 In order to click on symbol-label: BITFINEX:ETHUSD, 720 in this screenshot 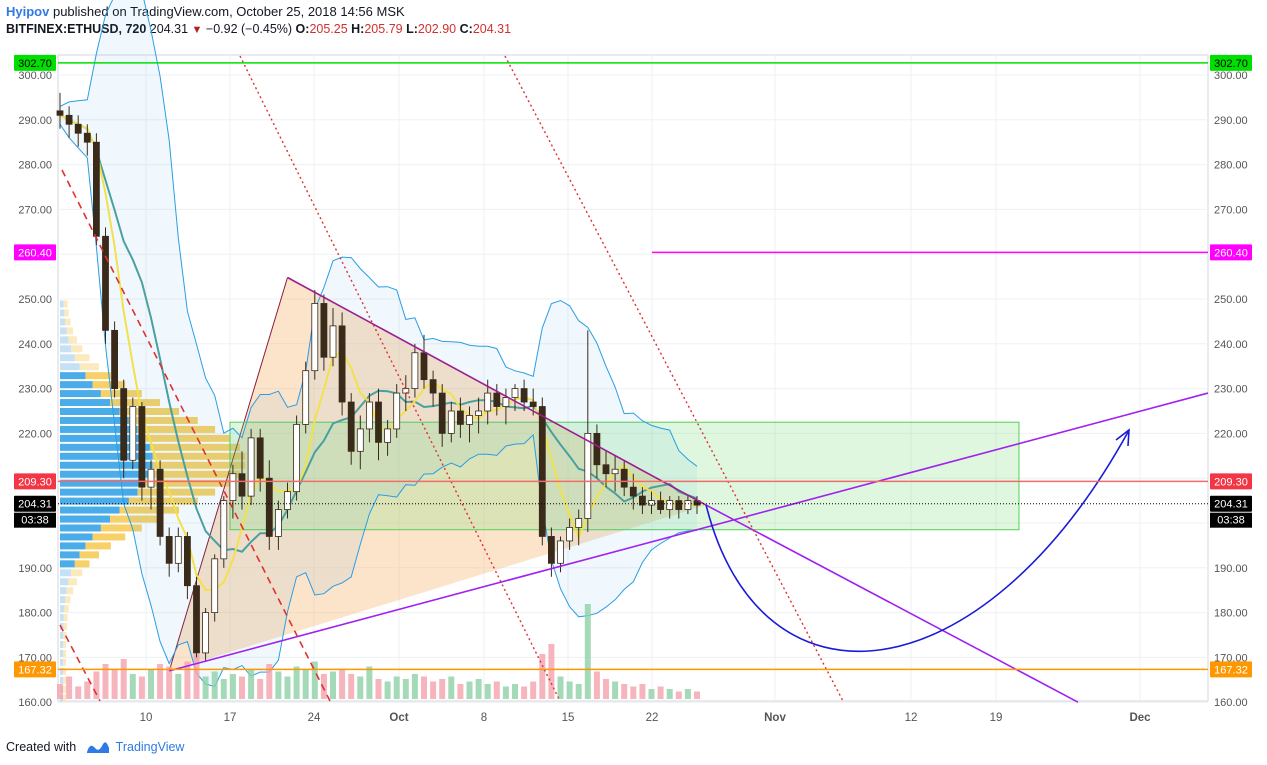, I will do `click(76, 29)`.